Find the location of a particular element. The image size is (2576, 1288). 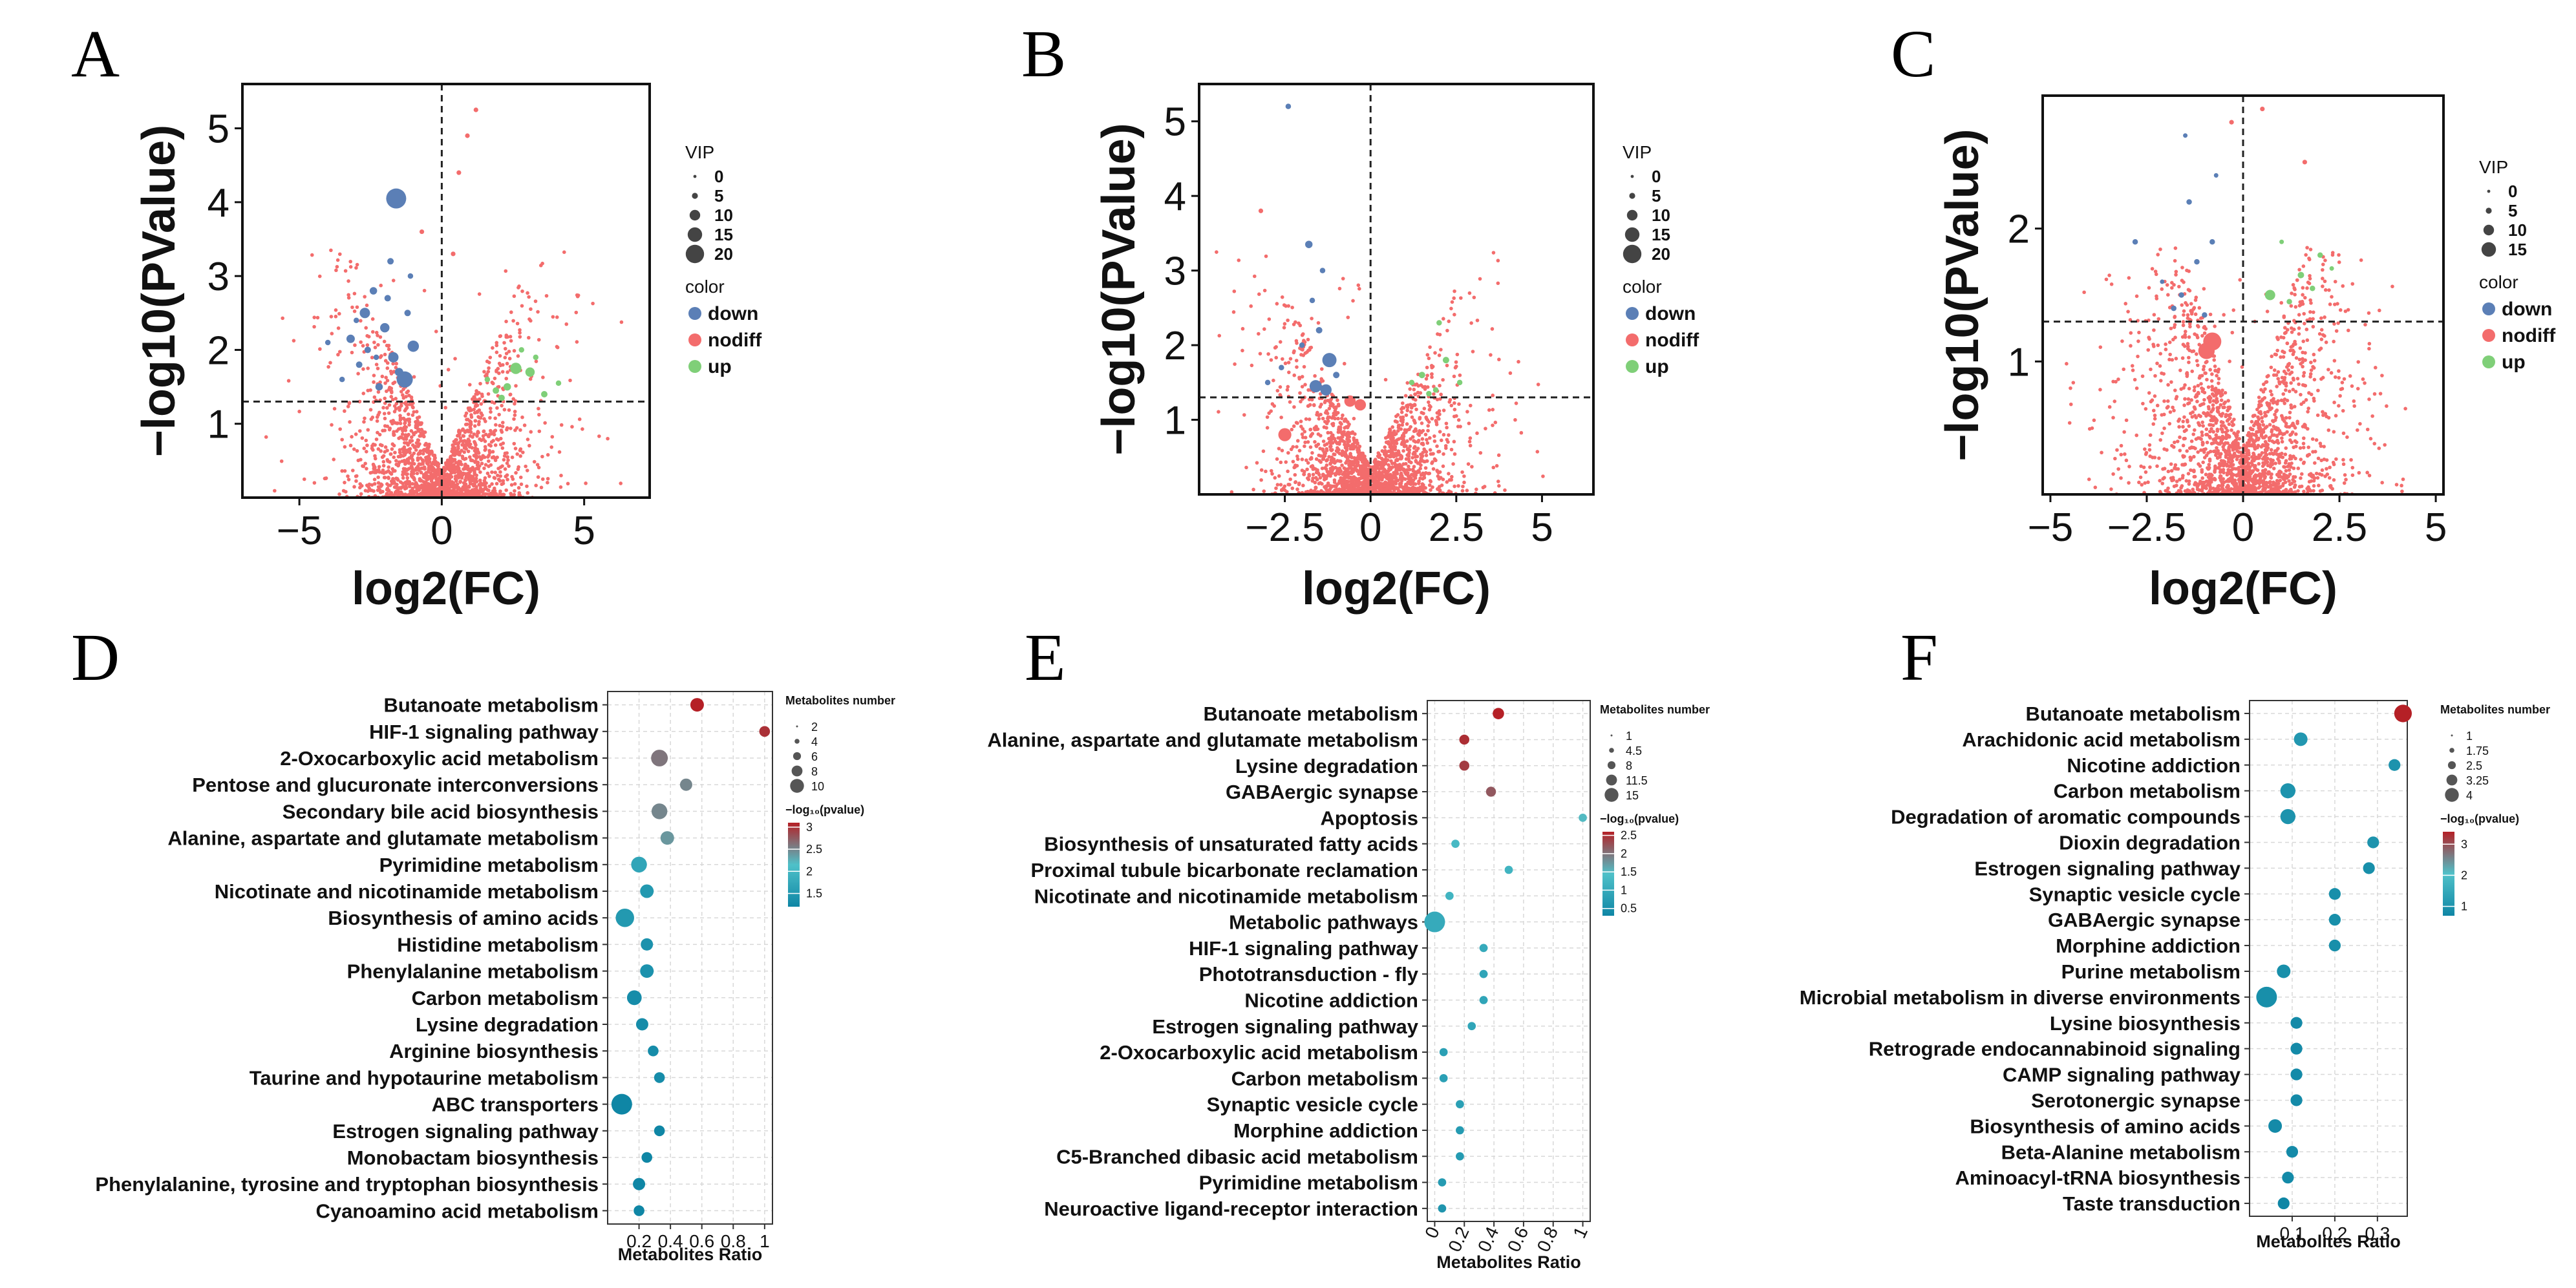

y-tick-label: 5 is located at coordinates (1175, 122).